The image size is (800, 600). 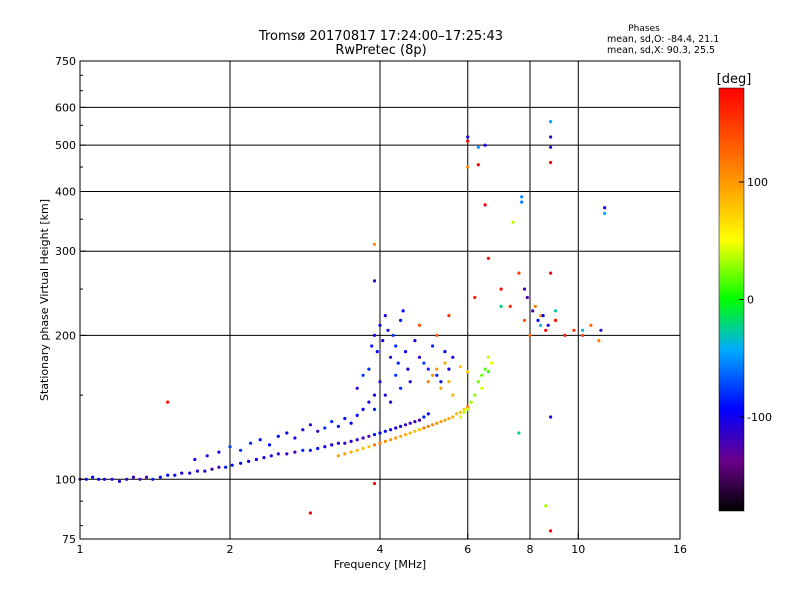 What do you see at coordinates (80, 549) in the screenshot?
I see `x-tick-label: 1` at bounding box center [80, 549].